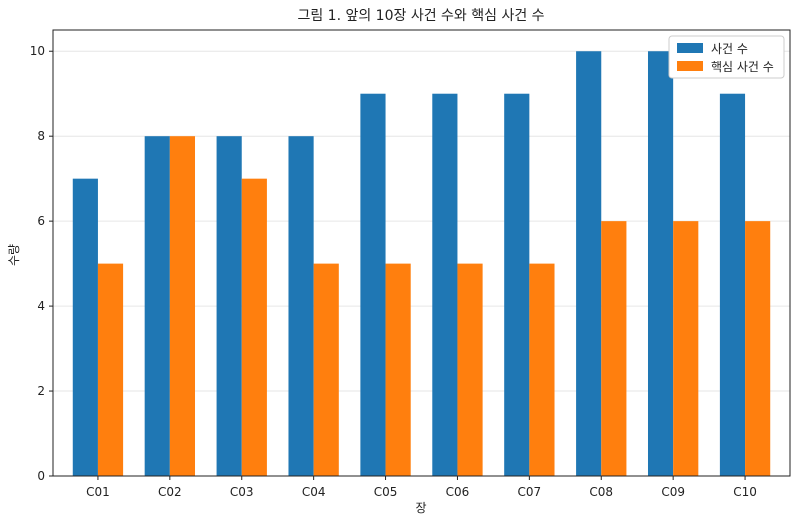 This screenshot has height=525, width=800. Describe the element at coordinates (420, 508) in the screenshot. I see `x-axis-label: 장` at that location.